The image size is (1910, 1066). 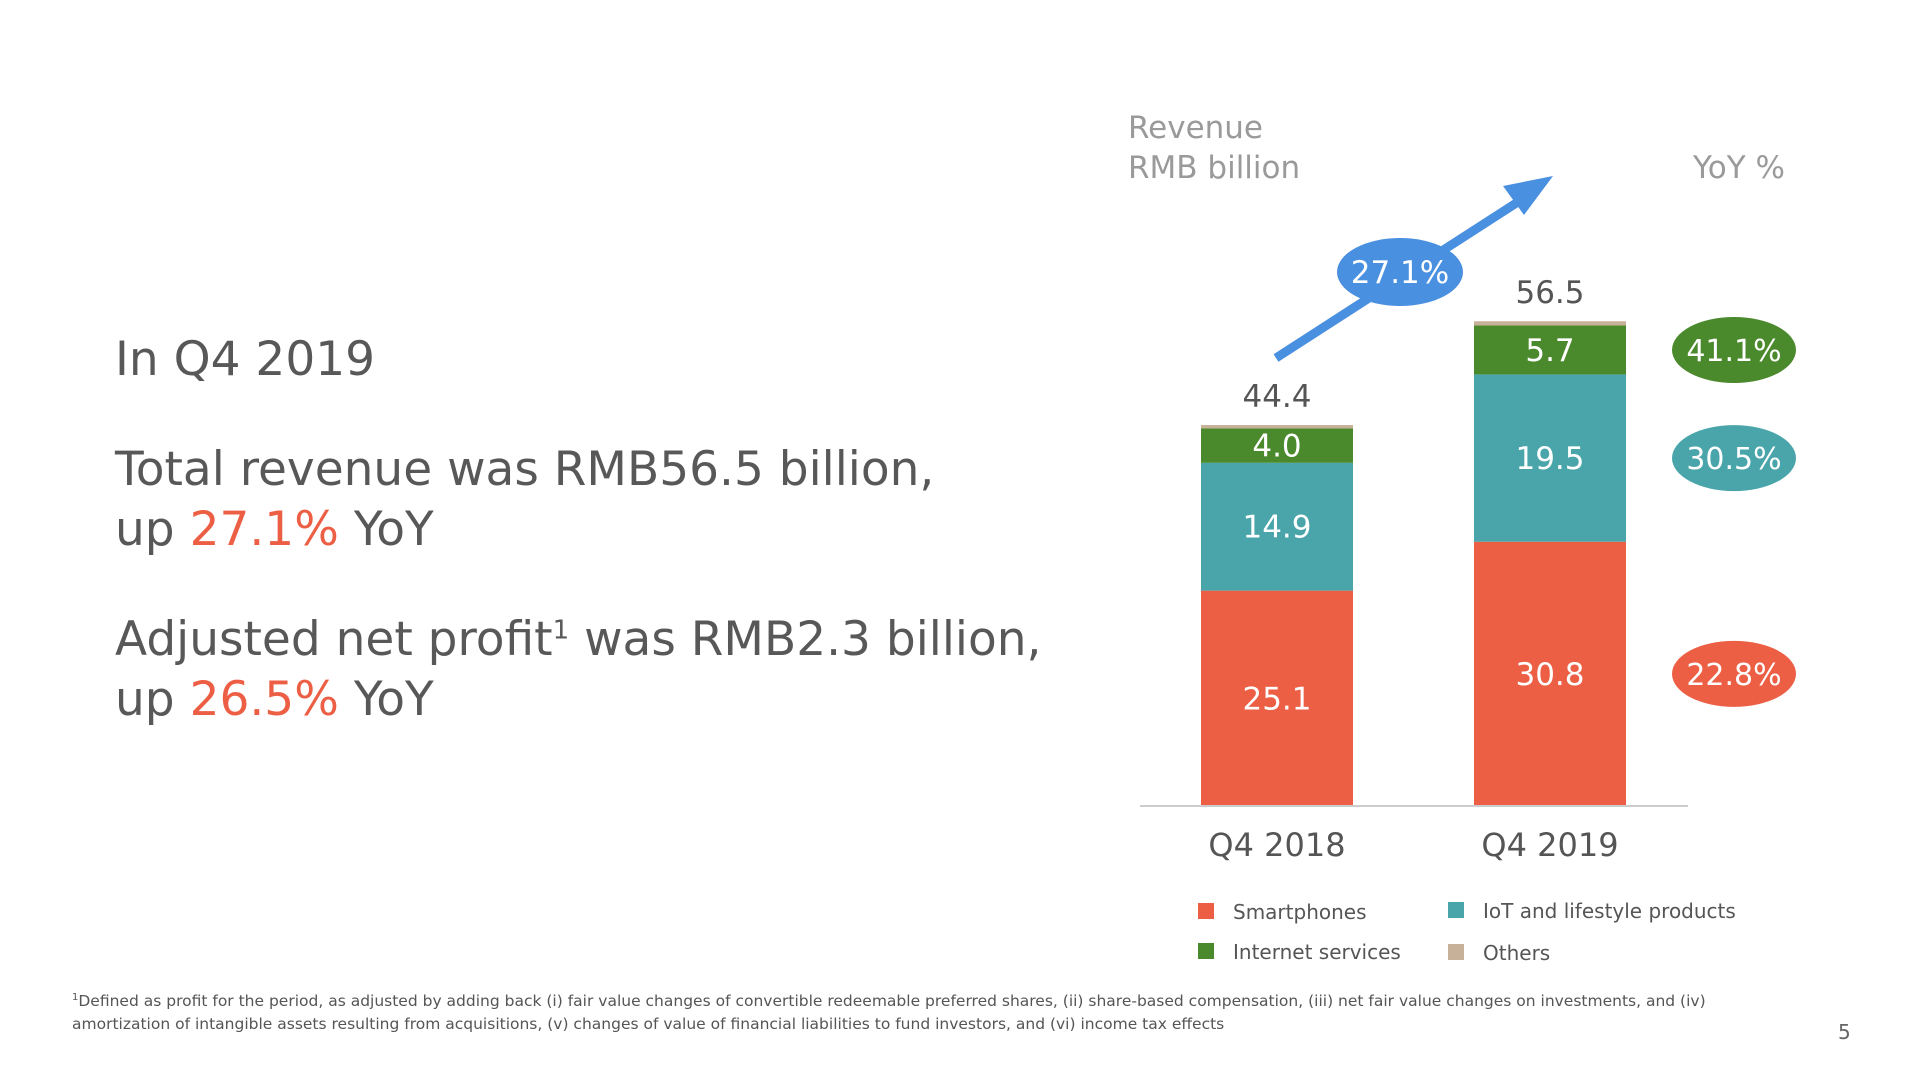 I want to click on bar-segment-label: 14.9, so click(x=1276, y=528).